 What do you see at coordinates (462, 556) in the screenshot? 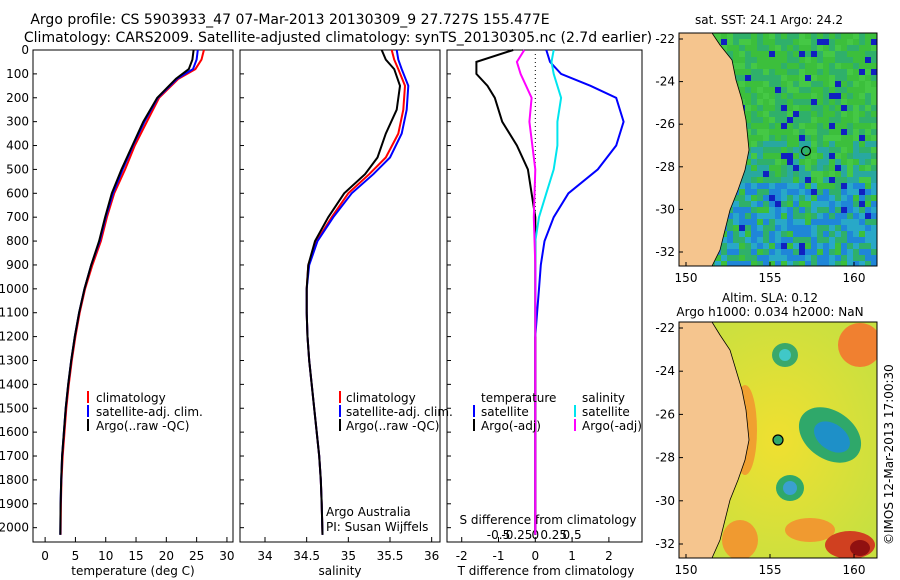
I see `x-tick-label: -2` at bounding box center [462, 556].